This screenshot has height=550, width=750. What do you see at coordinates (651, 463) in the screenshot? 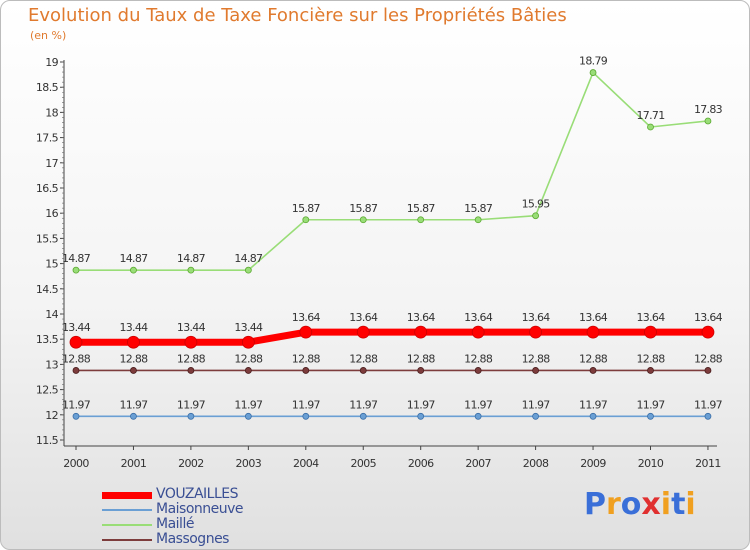
I see `x-tick-label: 2010` at bounding box center [651, 463].